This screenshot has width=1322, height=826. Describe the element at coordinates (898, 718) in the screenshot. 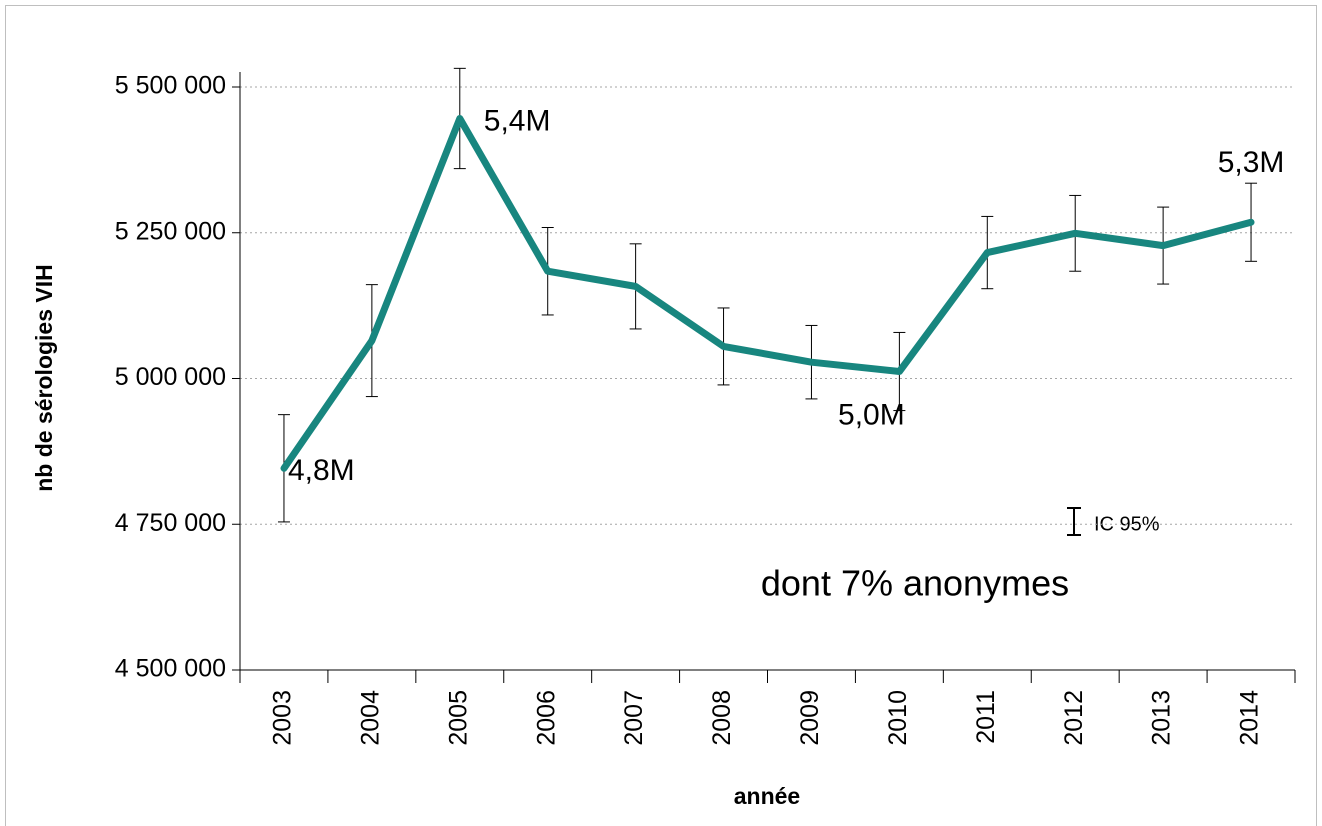

I see `x-tick-label: 2010` at that location.